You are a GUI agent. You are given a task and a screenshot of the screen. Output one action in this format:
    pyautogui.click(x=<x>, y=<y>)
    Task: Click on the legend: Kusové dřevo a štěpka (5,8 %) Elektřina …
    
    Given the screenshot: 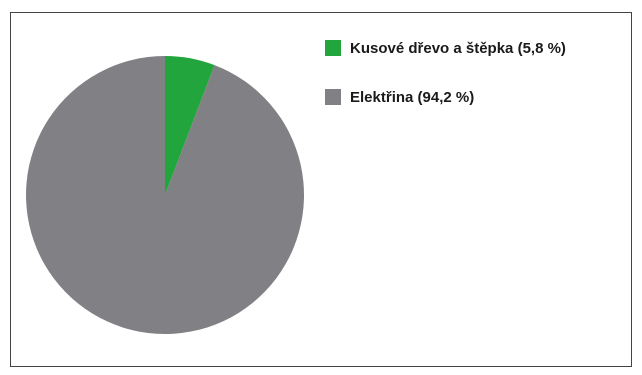 What is the action you would take?
    pyautogui.click(x=477, y=86)
    